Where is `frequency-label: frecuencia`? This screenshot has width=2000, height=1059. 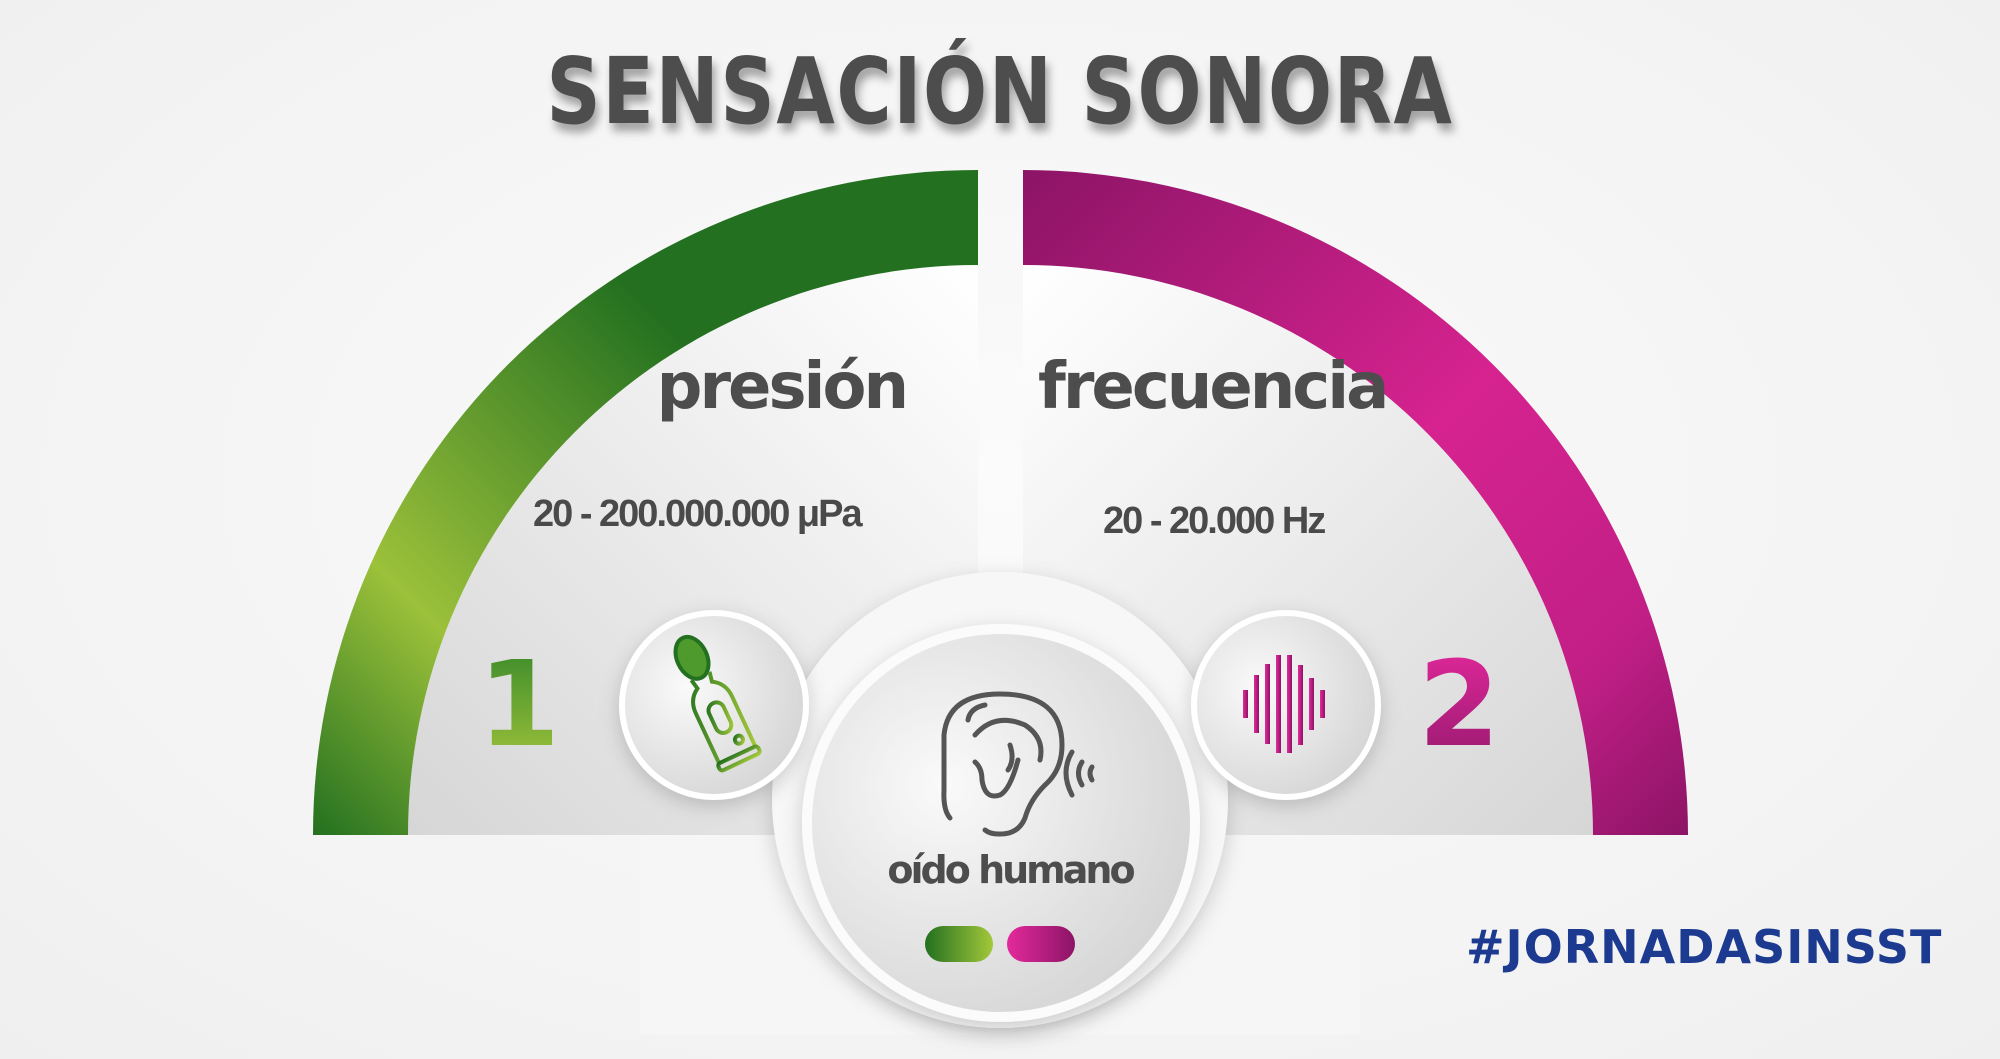
frequency-label: frecuencia is located at coordinates (1213, 387).